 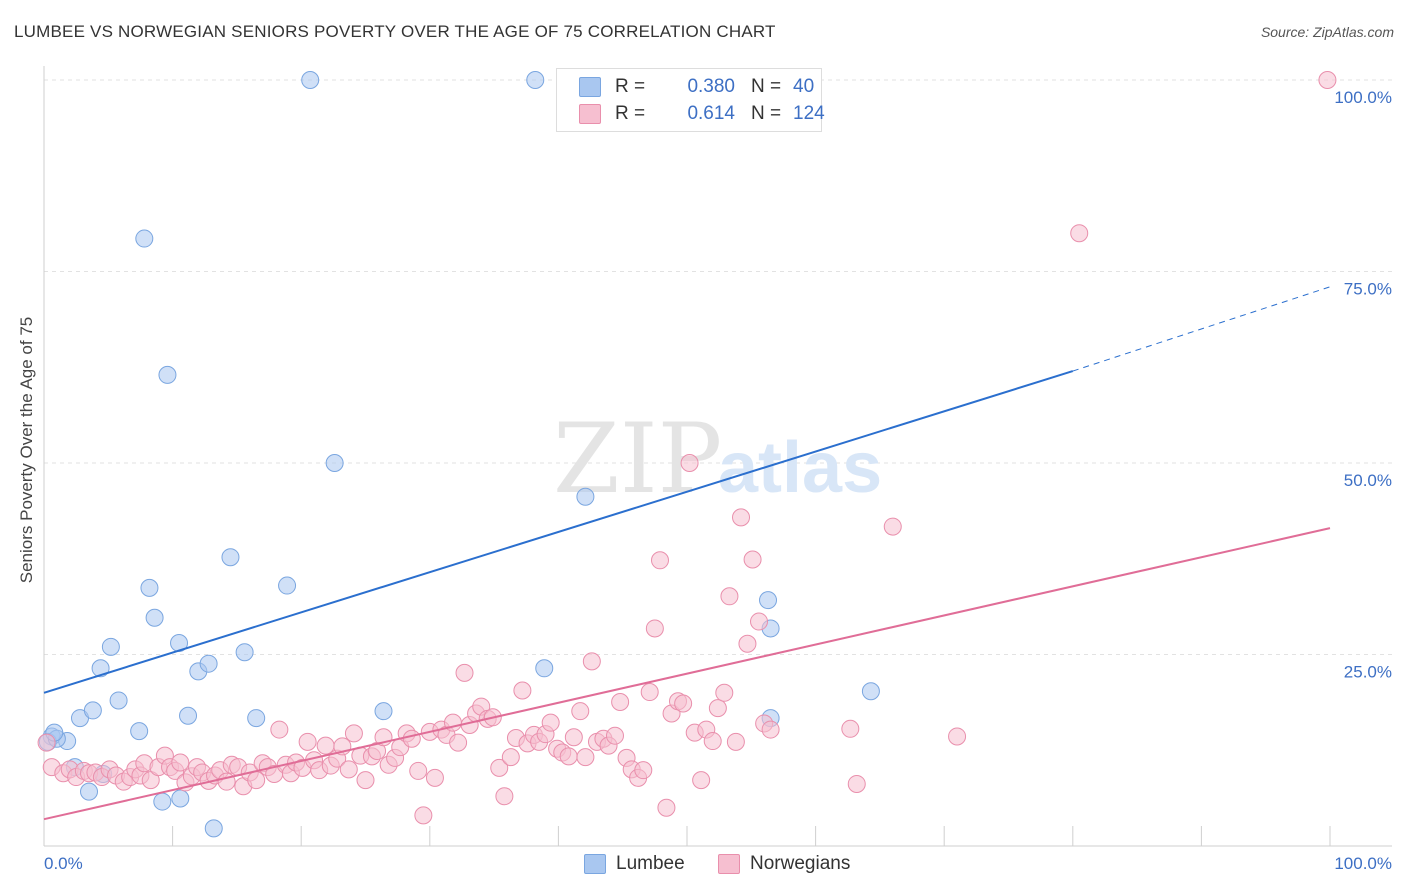 I want to click on y-tick-label-0: 100.0%, so click(x=1363, y=97).